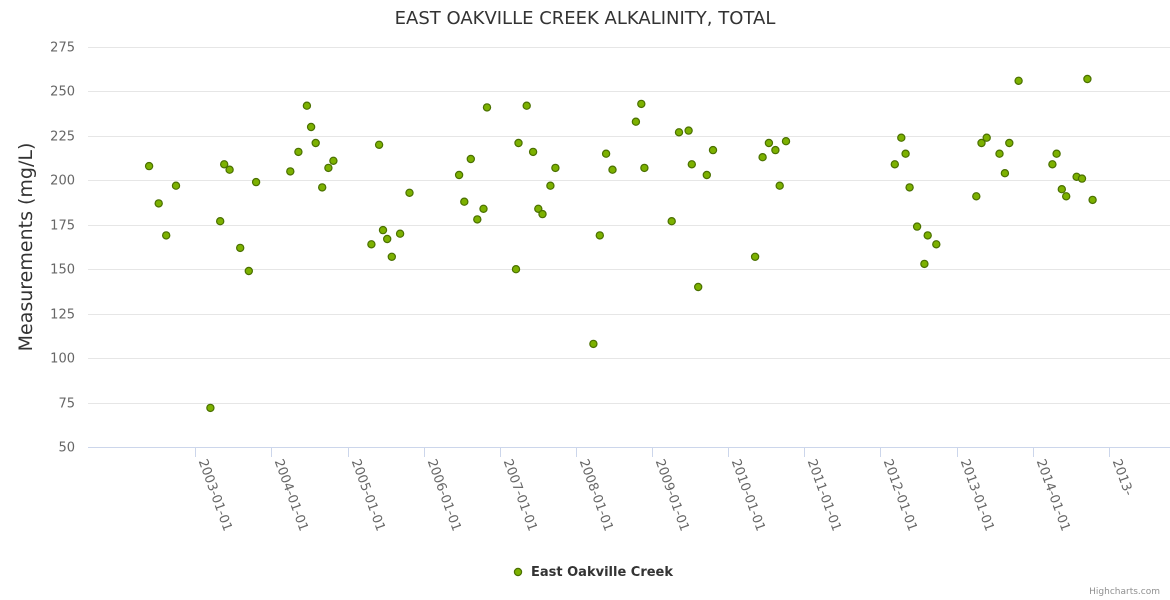  Describe the element at coordinates (900, 495) in the screenshot. I see `x-tick-label: 2012-01-01` at that location.